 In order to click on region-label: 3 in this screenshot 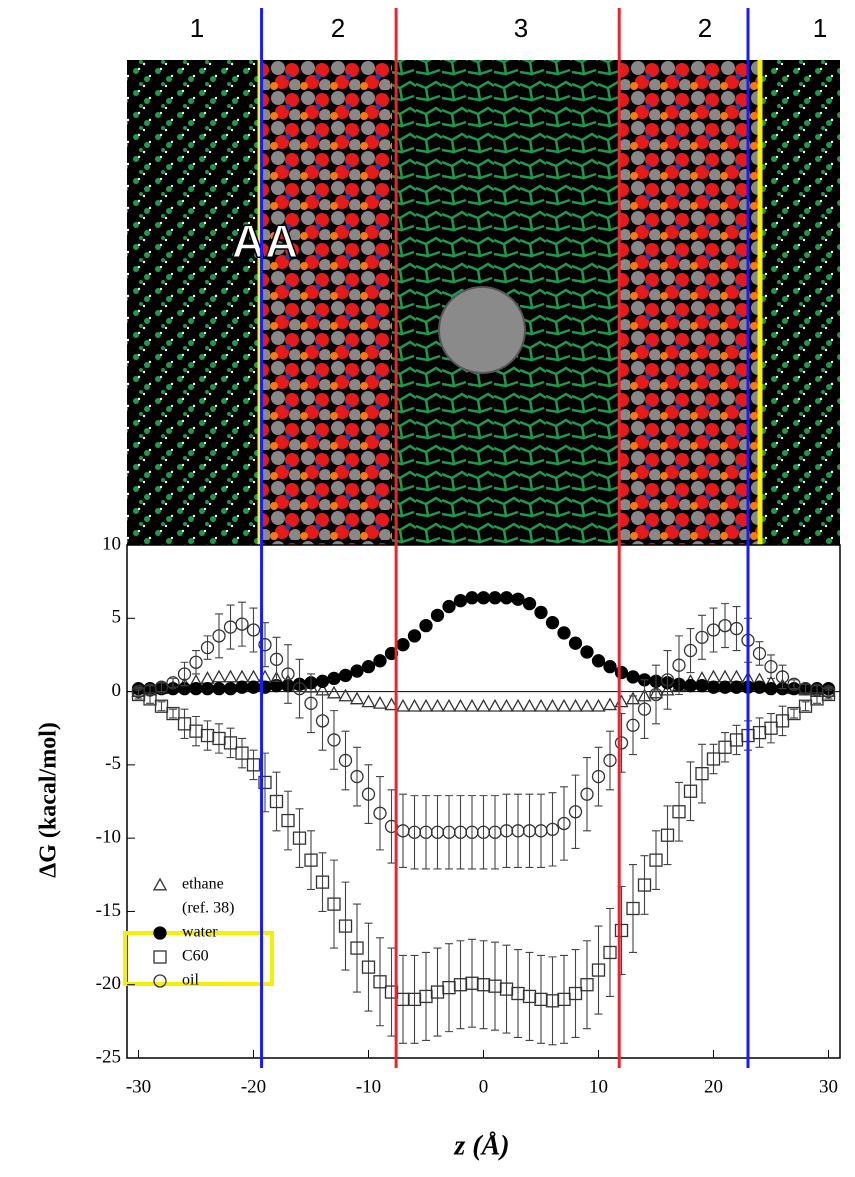, I will do `click(521, 28)`.